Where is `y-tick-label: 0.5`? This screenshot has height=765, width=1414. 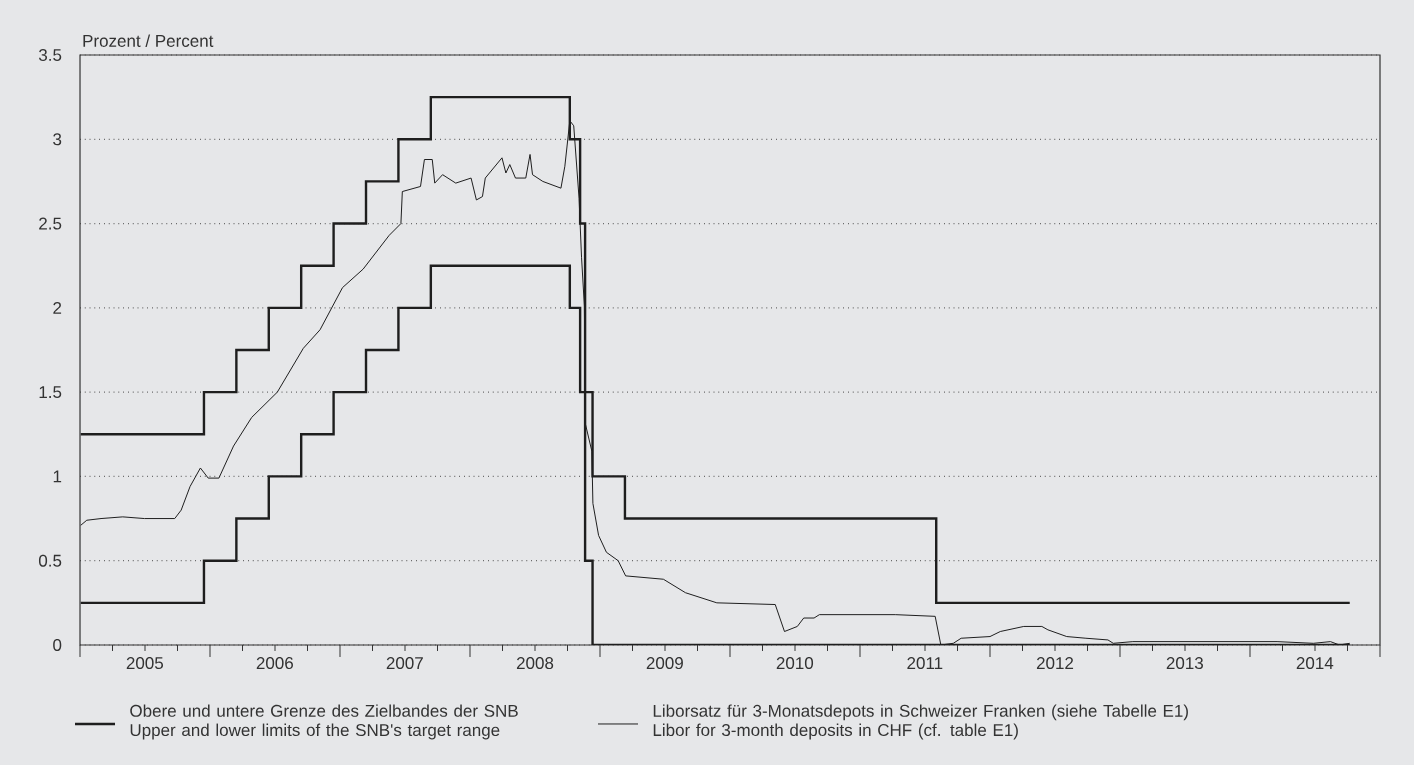 y-tick-label: 0.5 is located at coordinates (50, 560).